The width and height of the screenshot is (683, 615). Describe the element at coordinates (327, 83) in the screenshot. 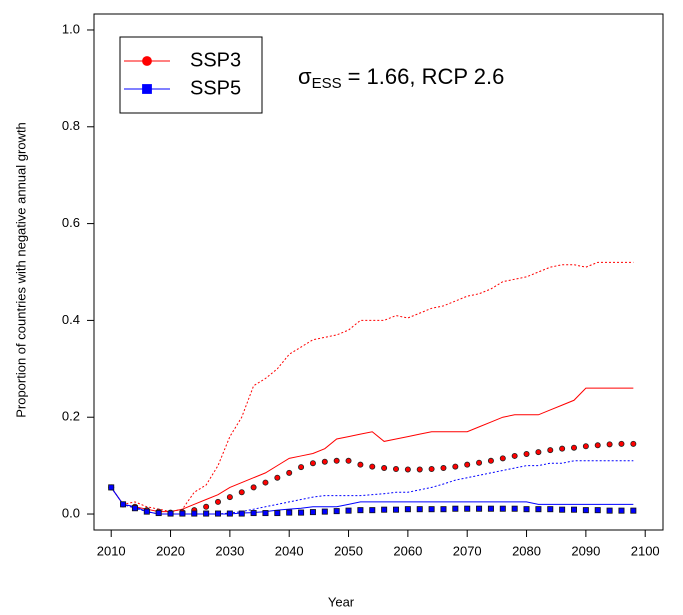

I see `annotation-subscript: ESS` at that location.